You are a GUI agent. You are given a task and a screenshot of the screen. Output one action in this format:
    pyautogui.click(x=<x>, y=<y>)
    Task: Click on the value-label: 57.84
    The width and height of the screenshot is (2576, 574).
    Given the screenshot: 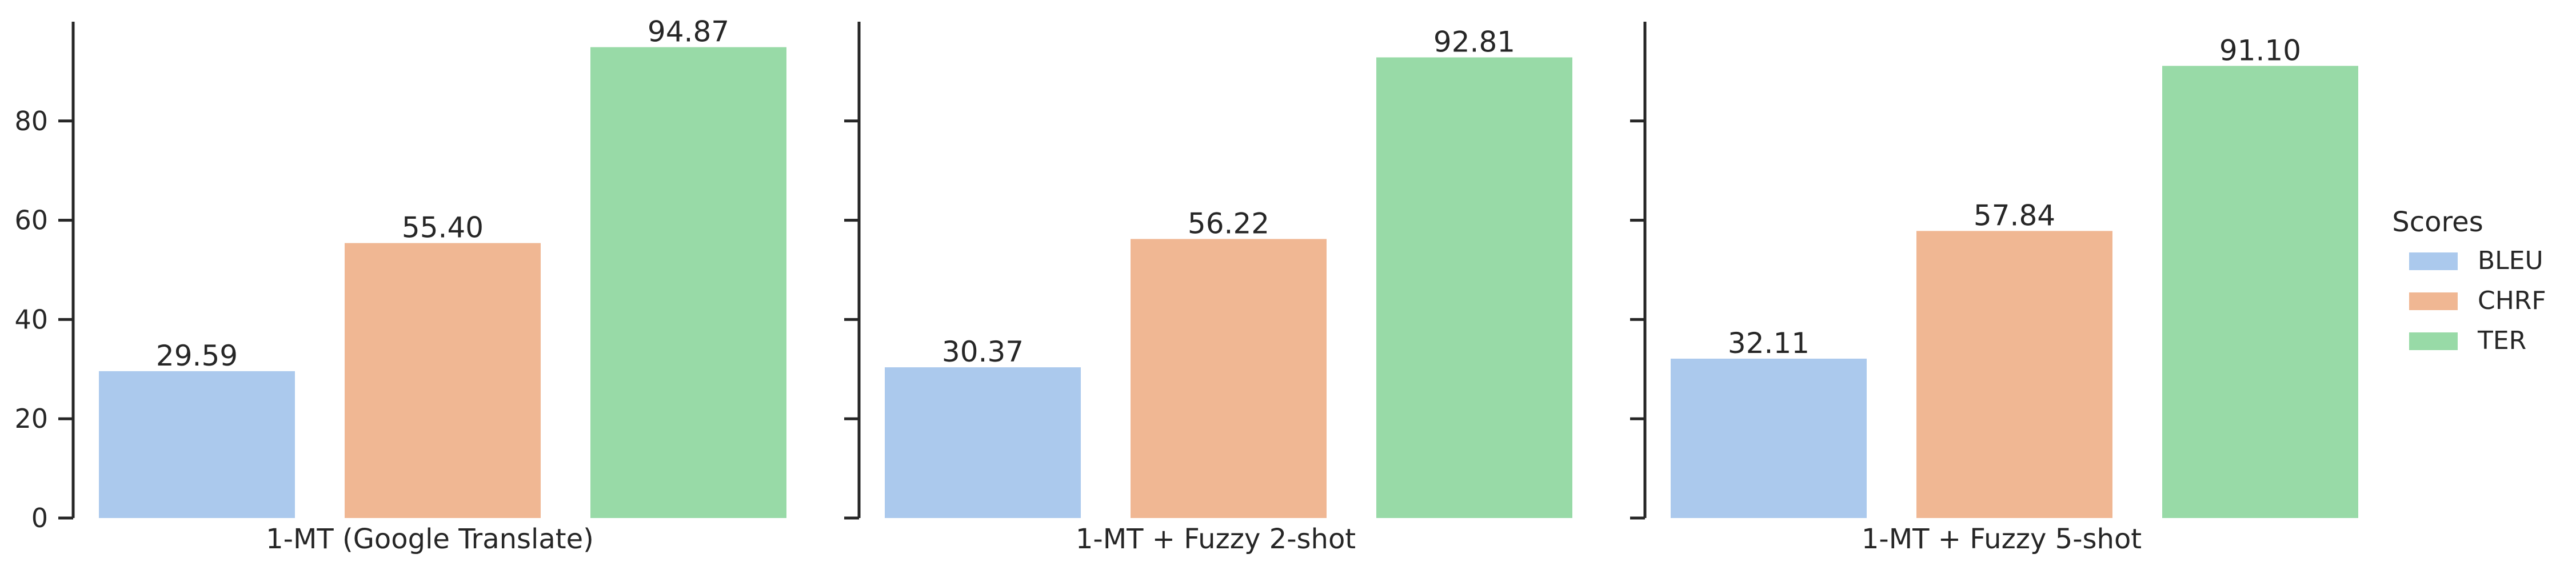 What is the action you would take?
    pyautogui.click(x=2014, y=215)
    